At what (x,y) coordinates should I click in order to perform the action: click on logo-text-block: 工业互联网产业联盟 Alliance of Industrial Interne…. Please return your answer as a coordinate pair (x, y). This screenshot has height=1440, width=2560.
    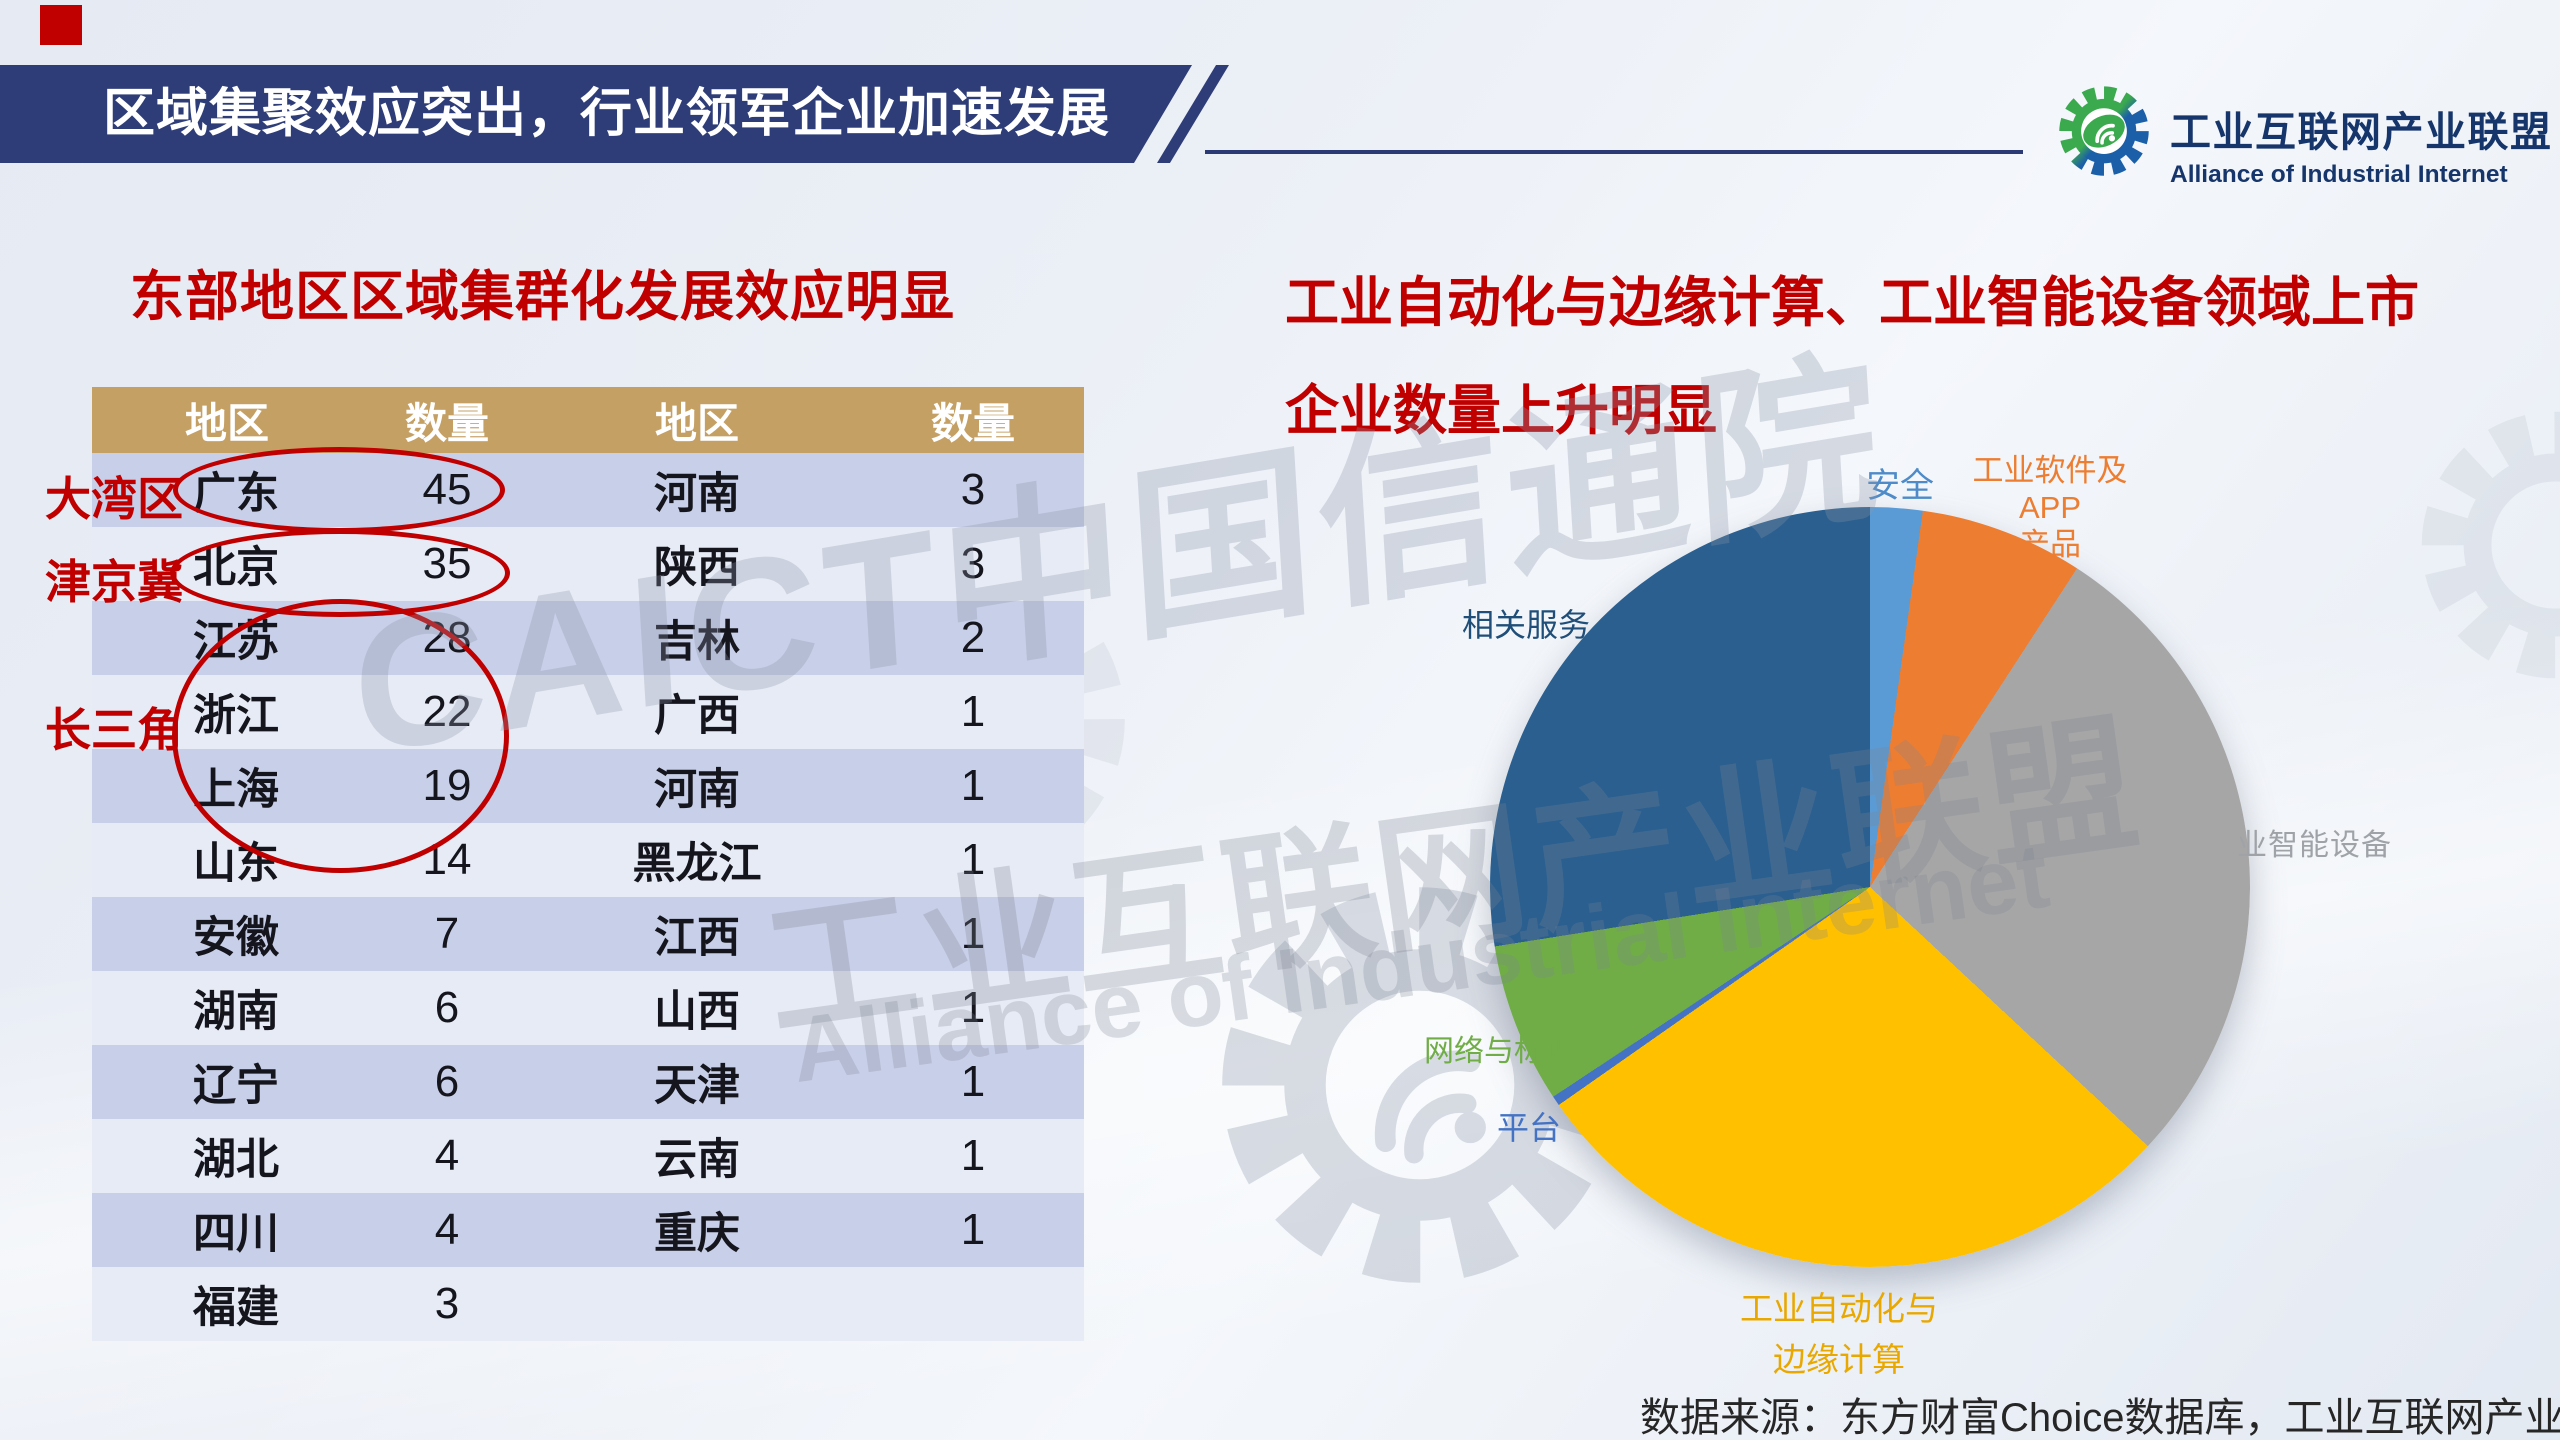
    Looking at the image, I should click on (2361, 131).